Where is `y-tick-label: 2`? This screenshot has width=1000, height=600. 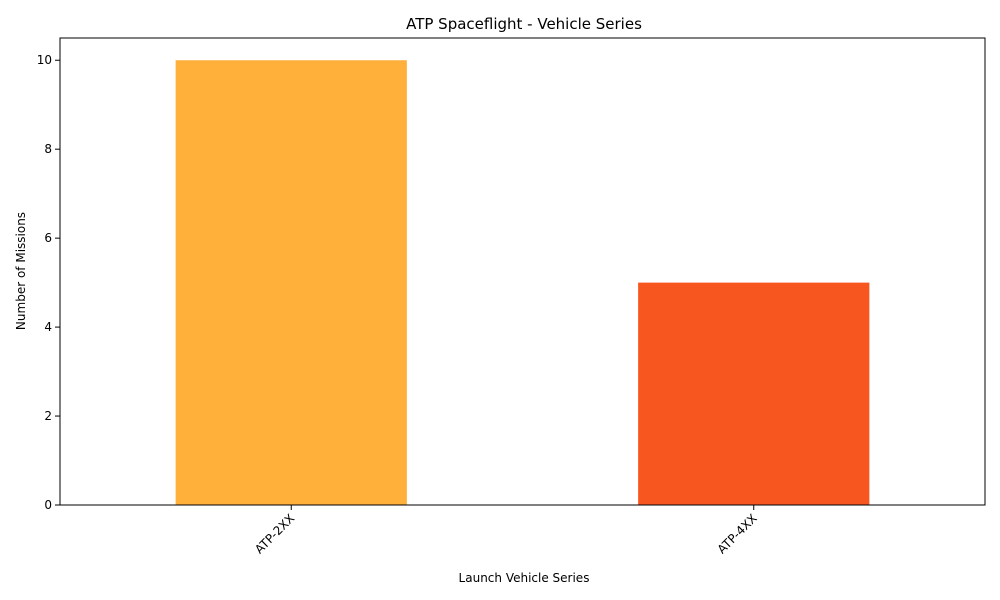
y-tick-label: 2 is located at coordinates (48, 416).